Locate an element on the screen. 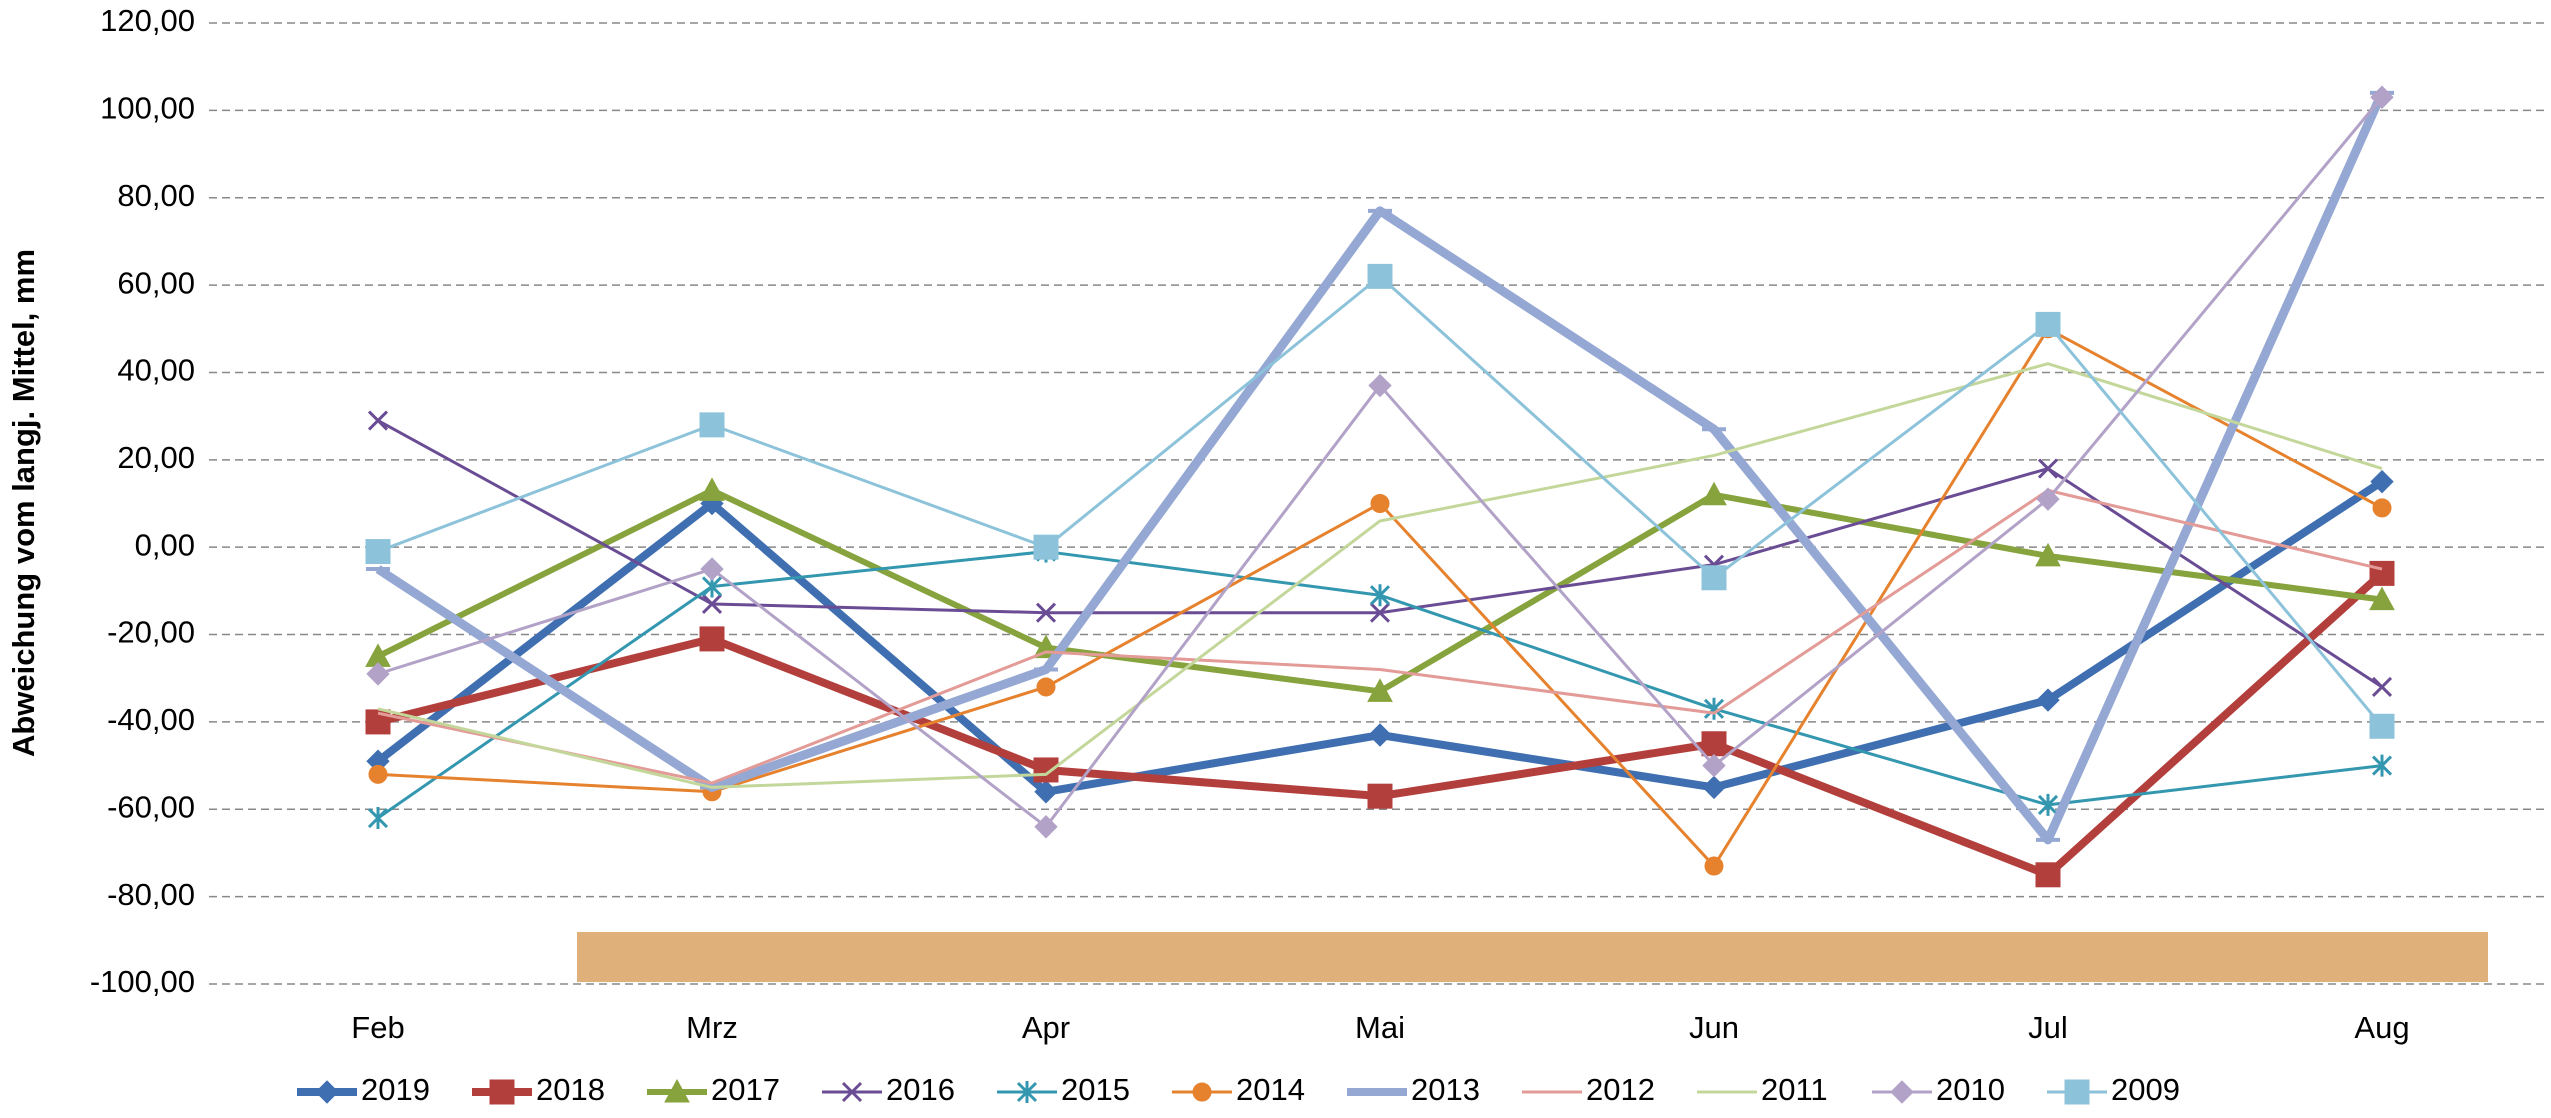 The image size is (2551, 1118). x-tick-label: Mai is located at coordinates (1380, 1027).